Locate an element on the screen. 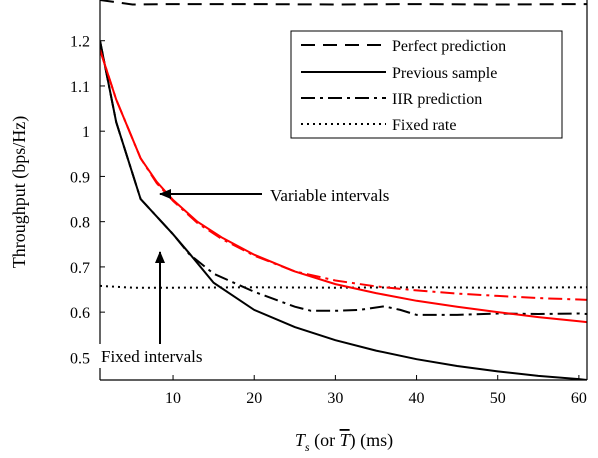  x-tick-label: 30 is located at coordinates (335, 398).